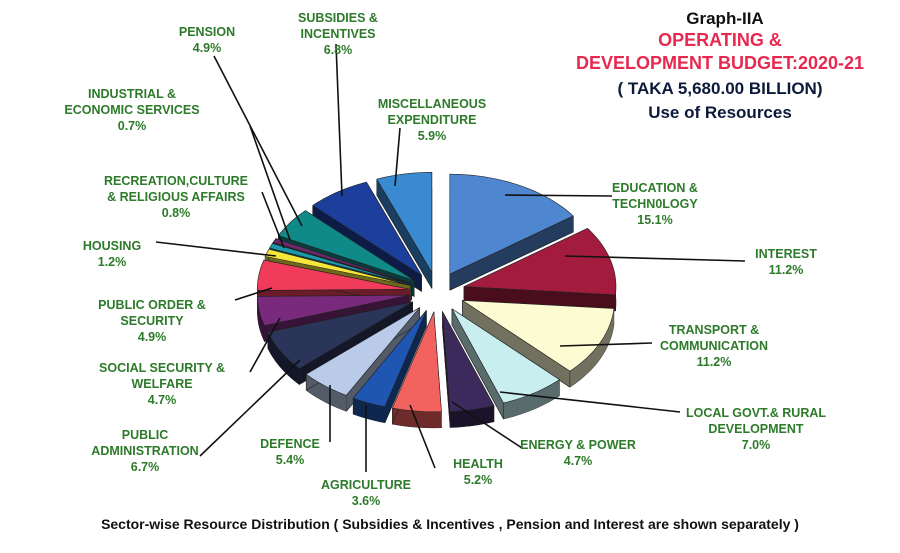 The width and height of the screenshot is (900, 553). I want to click on slice-percent: 5.9%, so click(432, 136).